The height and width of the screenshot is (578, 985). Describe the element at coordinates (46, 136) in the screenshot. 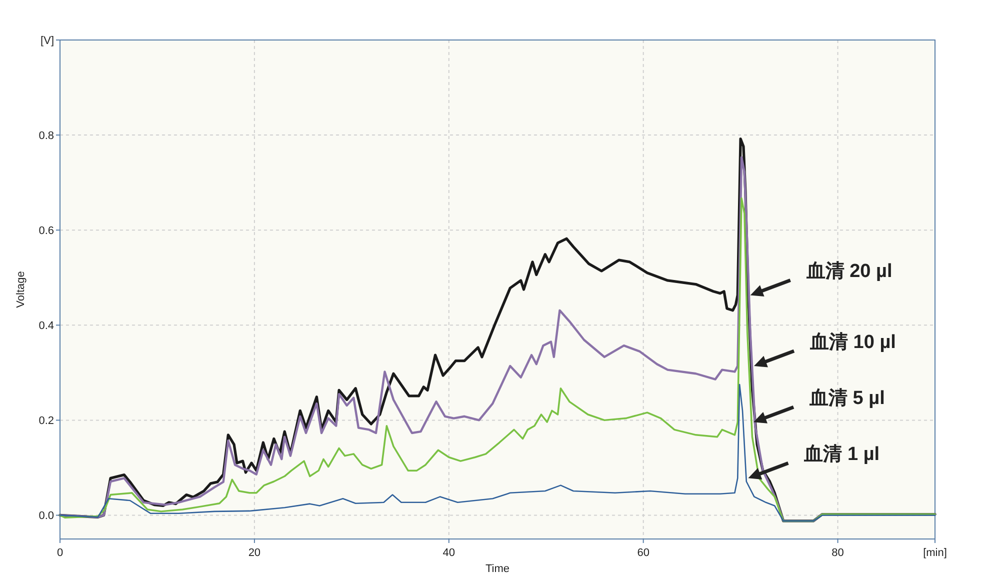

I see `y-tick-label: 0.8` at that location.